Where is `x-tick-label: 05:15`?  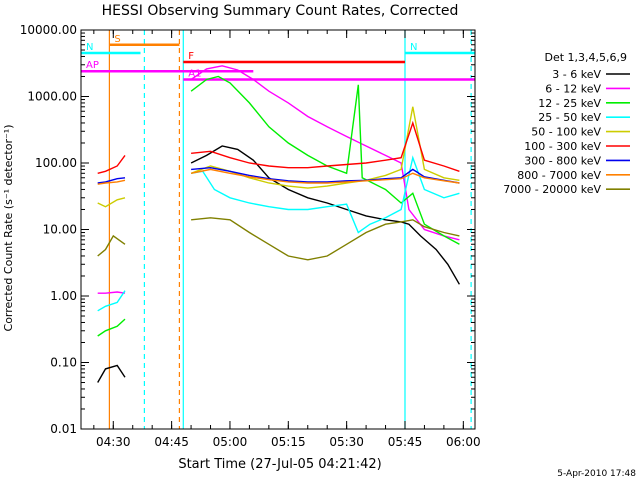 x-tick-label: 05:15 is located at coordinates (288, 442).